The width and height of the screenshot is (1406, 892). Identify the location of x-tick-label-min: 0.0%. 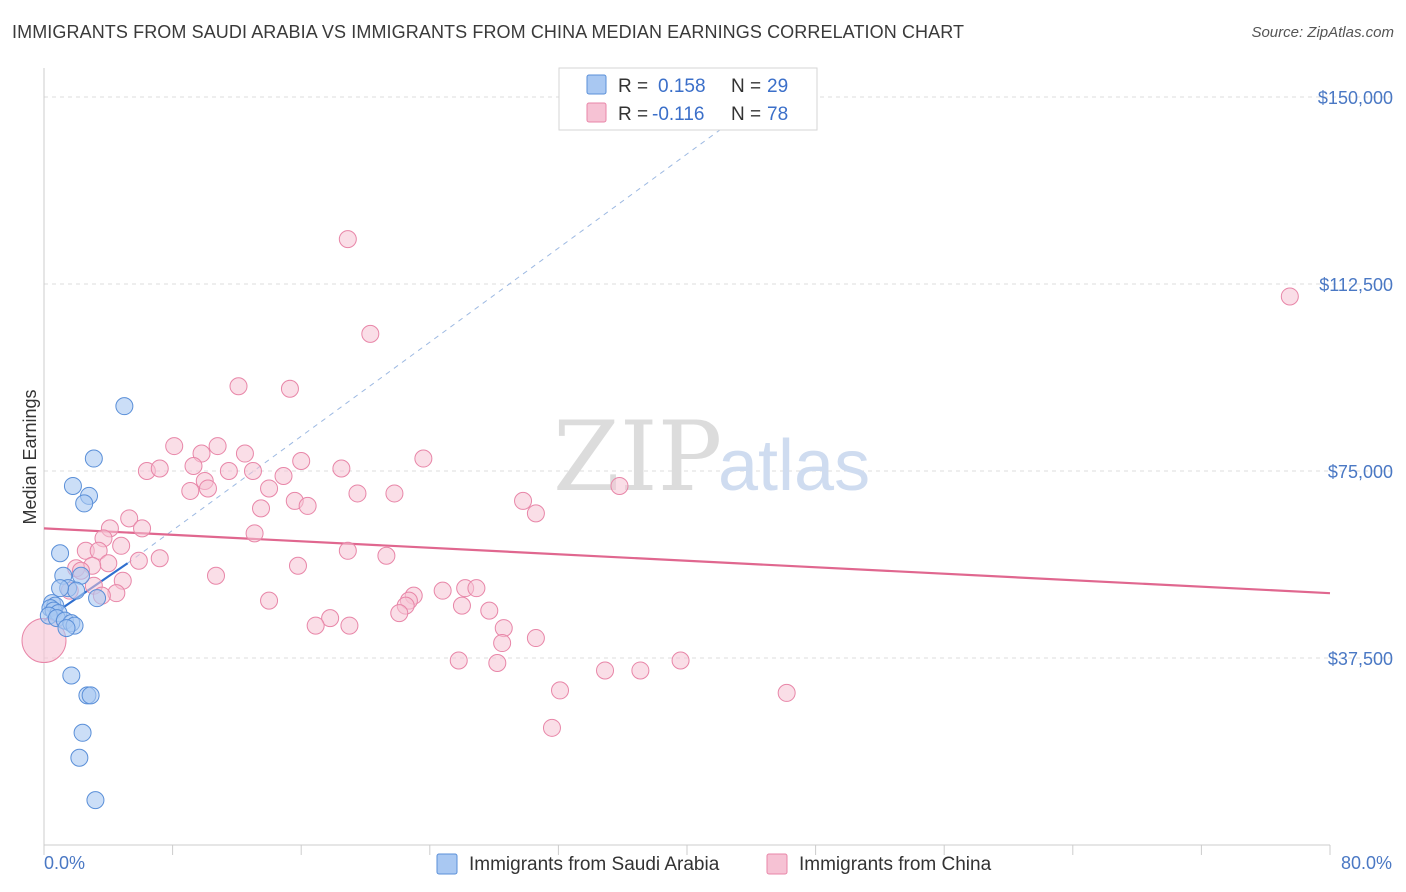
(64, 863).